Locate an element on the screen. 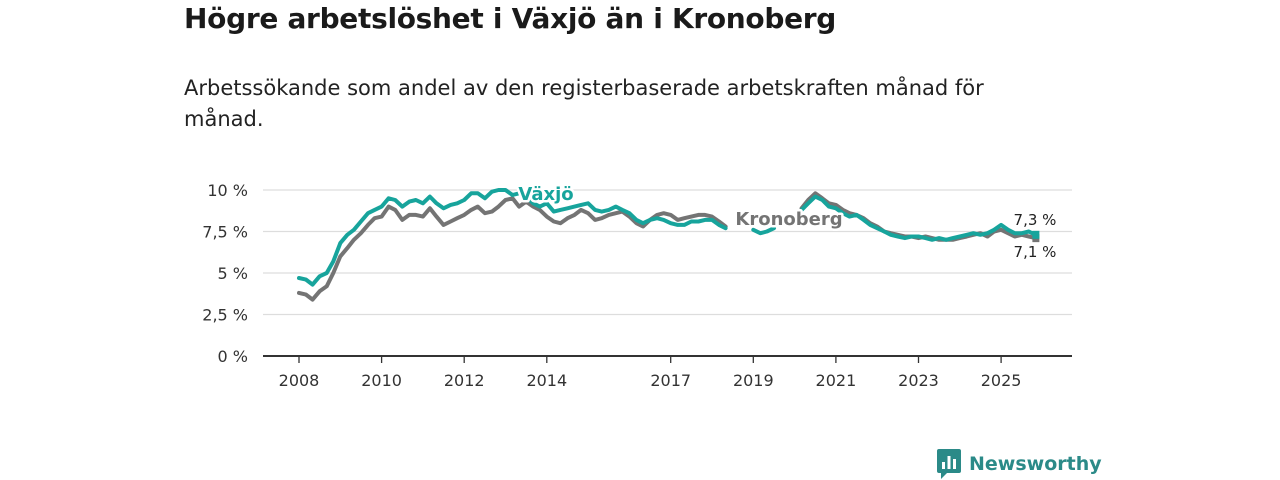  series-lines is located at coordinates (668, 245).